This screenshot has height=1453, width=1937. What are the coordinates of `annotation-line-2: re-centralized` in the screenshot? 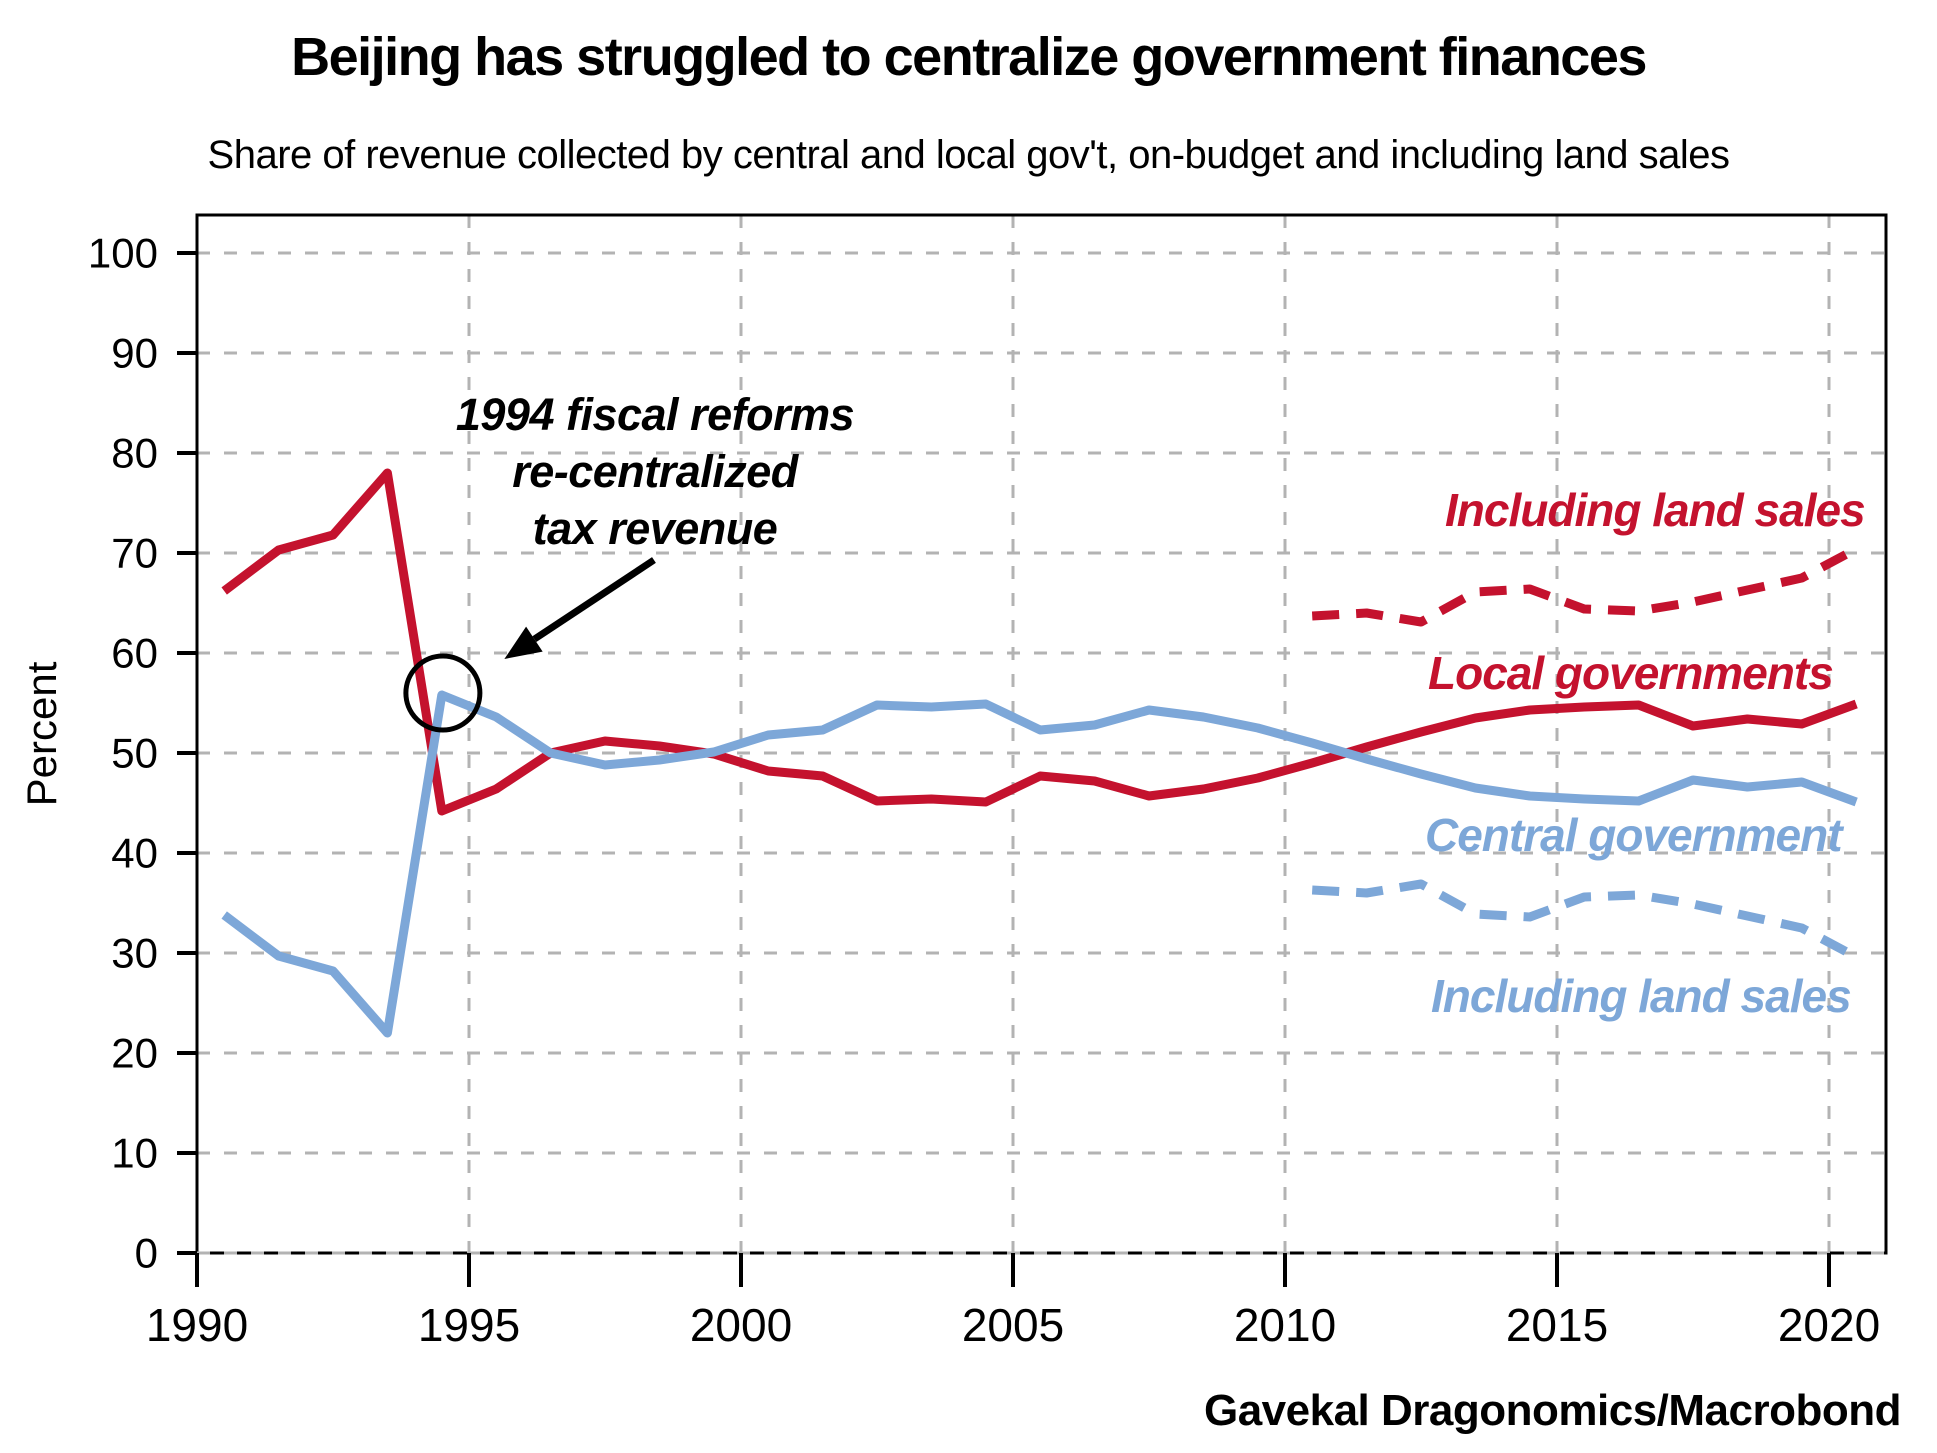 It's located at (655, 471).